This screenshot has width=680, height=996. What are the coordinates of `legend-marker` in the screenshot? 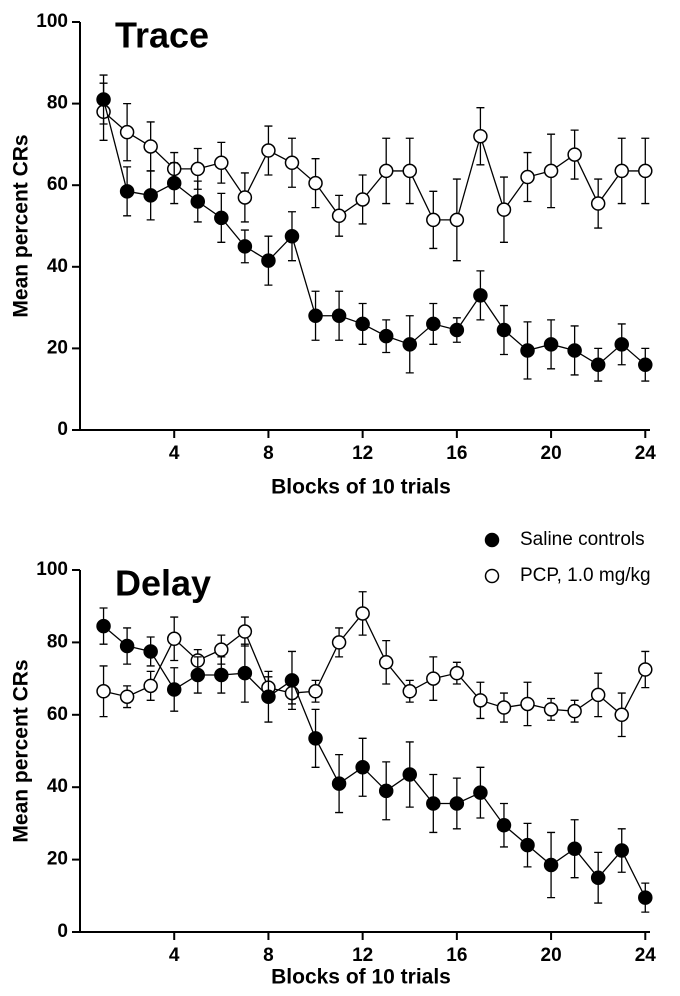 It's located at (492, 576).